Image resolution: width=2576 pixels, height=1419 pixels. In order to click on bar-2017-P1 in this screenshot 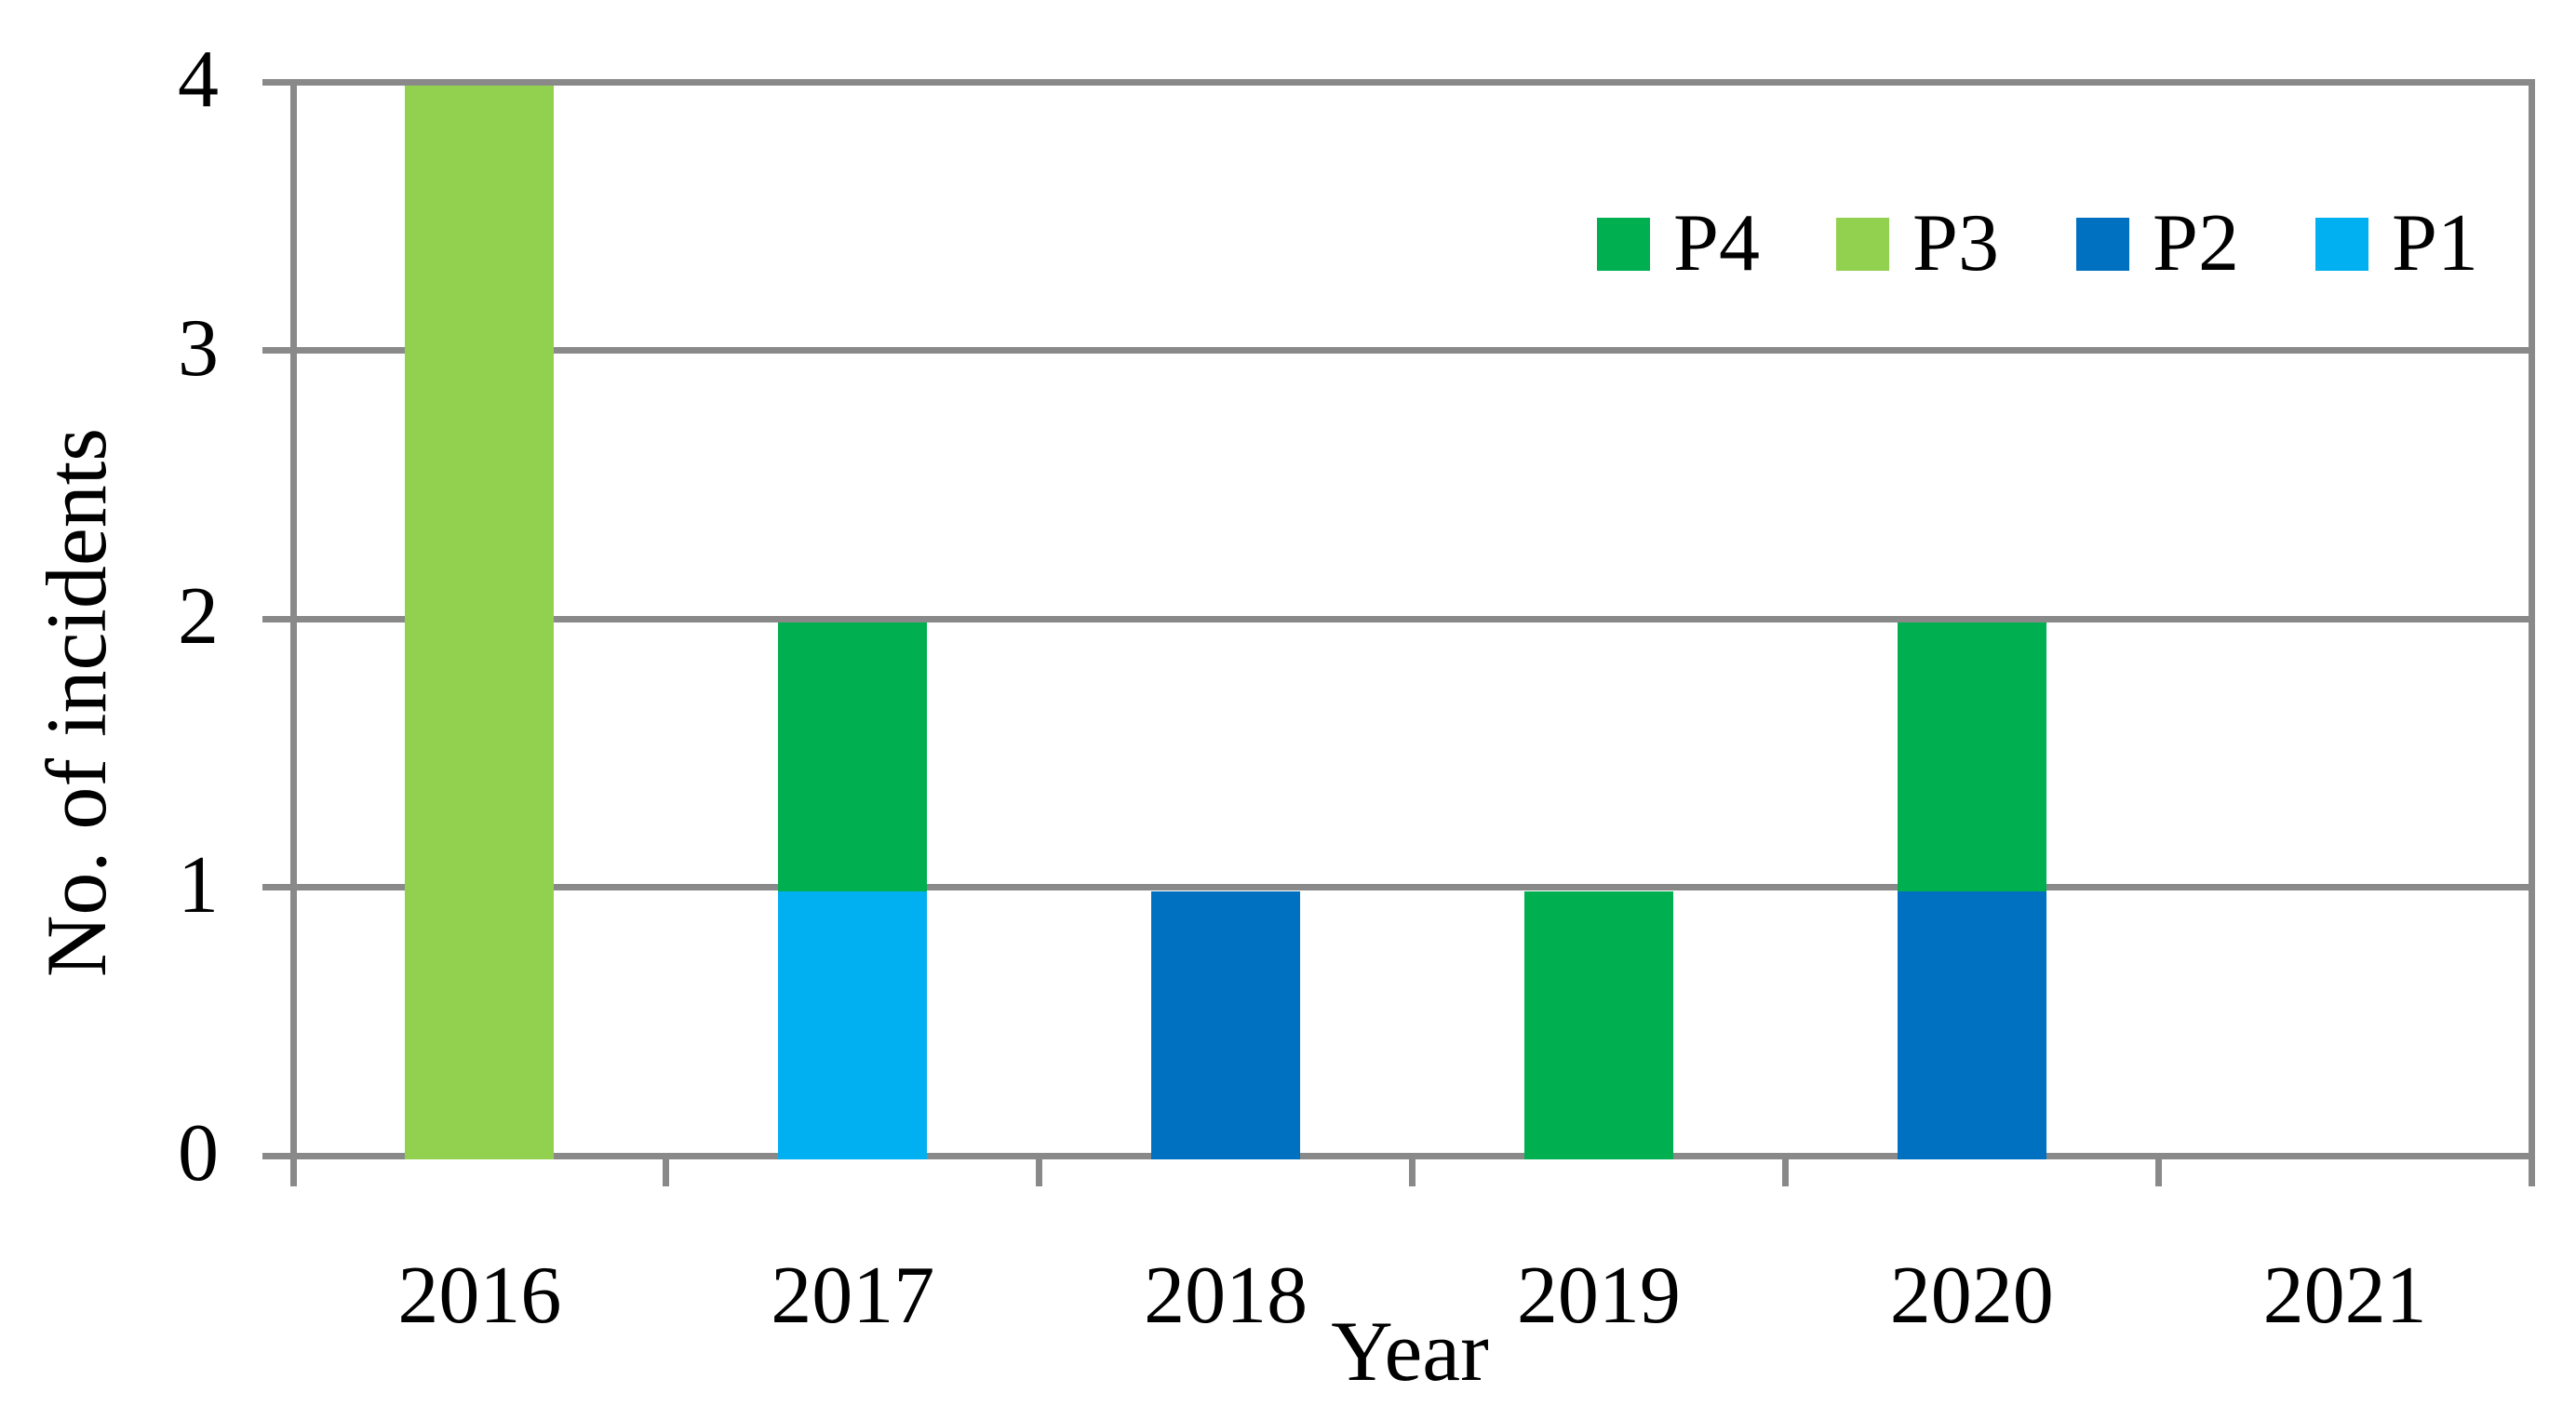, I will do `click(853, 1024)`.